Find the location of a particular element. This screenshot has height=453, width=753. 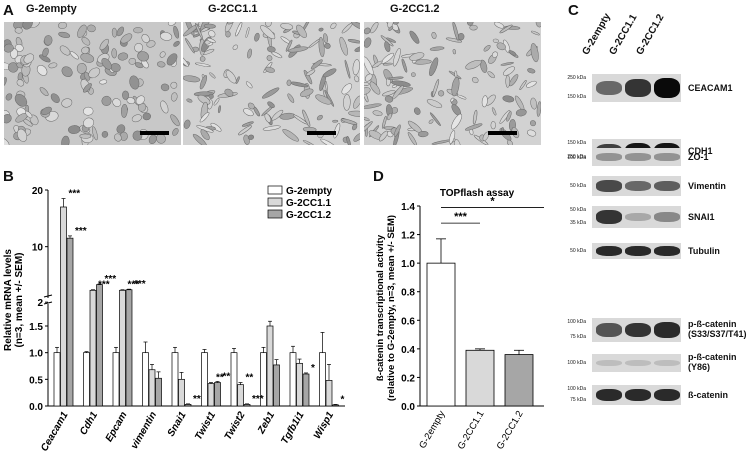

y-tick-label: 1.0 is located at coordinates (408, 264).